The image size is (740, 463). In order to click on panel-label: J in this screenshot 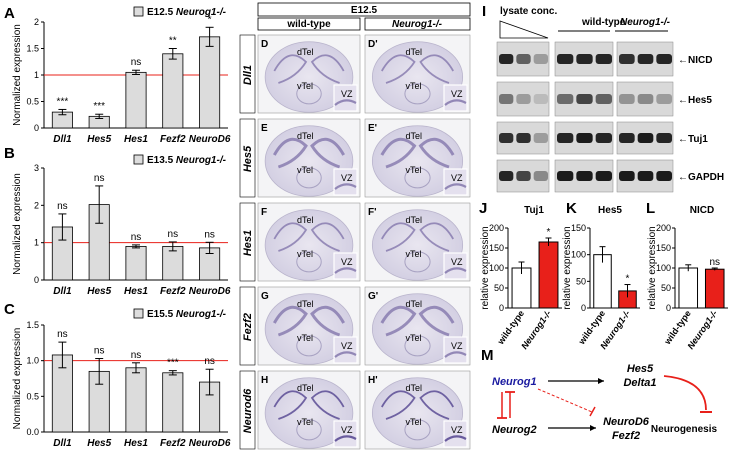, I will do `click(483, 208)`.